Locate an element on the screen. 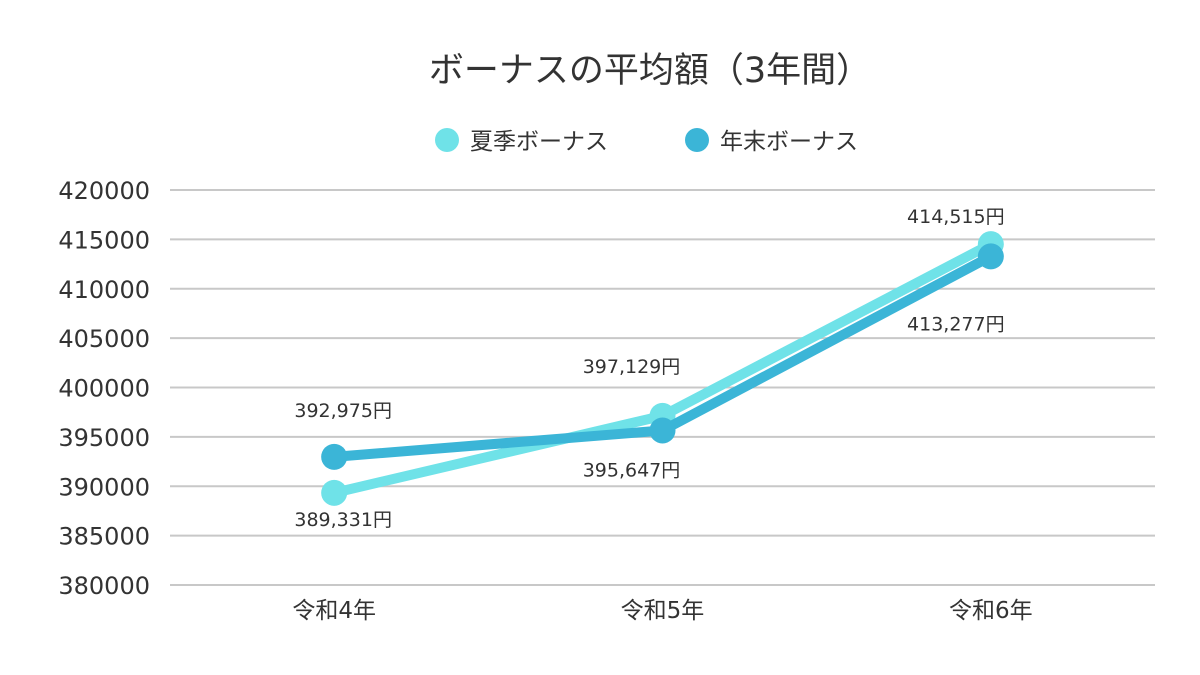  y-tick-label-415000: 415000 is located at coordinates (104, 240).